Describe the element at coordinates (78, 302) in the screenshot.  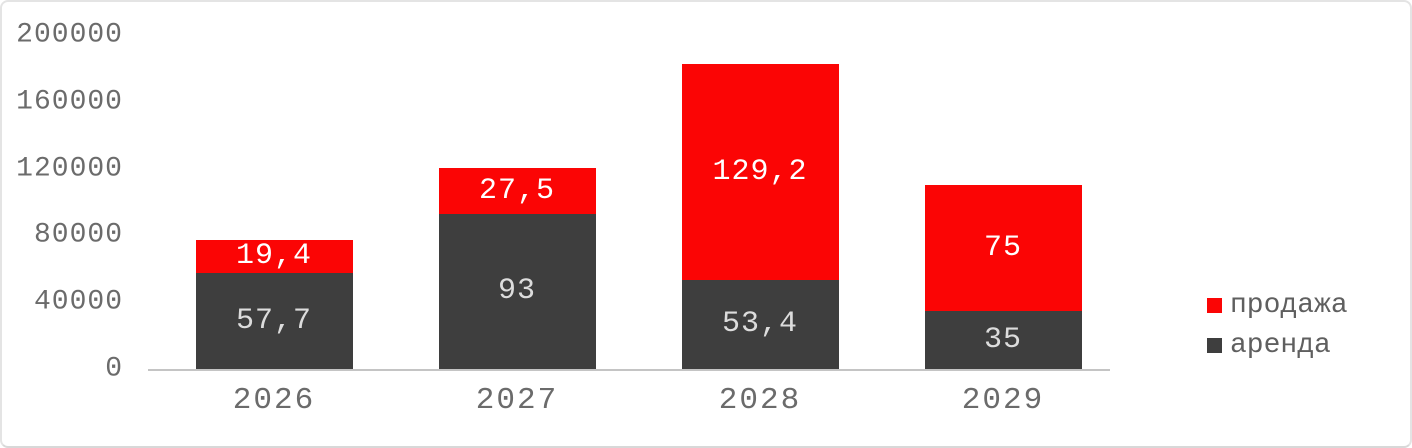
I see `y-axis-tick-label: 40000` at that location.